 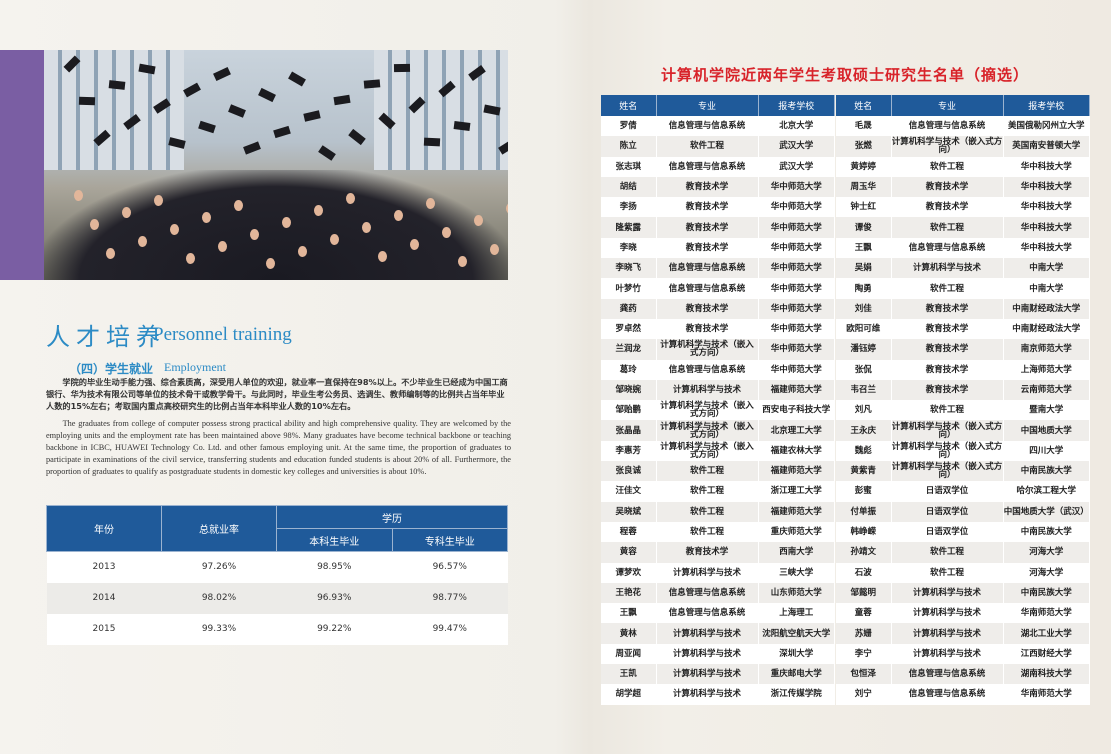 I want to click on name-cell: 张志琪, so click(x=629, y=166).